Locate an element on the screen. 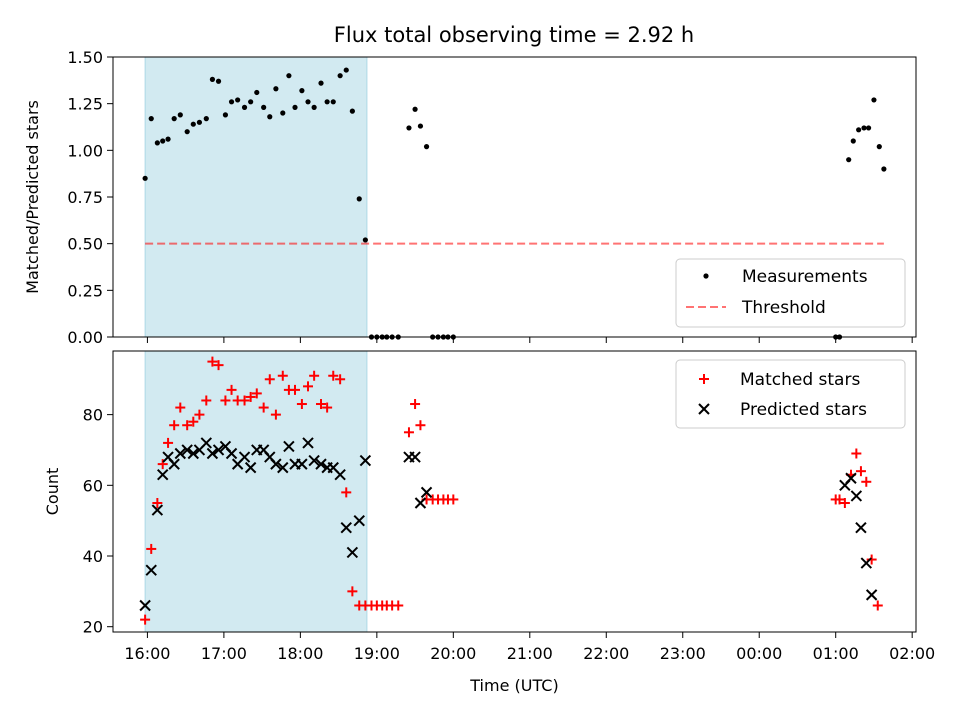  top-y-axis-label: Matched/Predicted stars is located at coordinates (32, 197).